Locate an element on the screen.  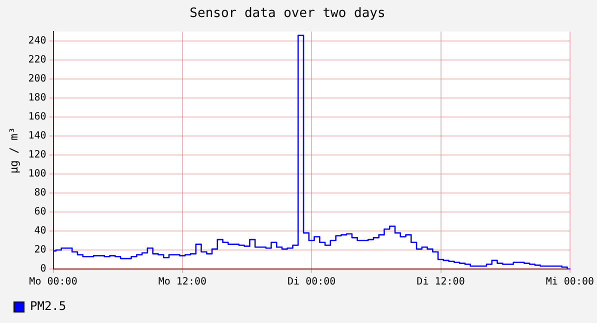
x-tick-label: Mi 00:00 is located at coordinates (570, 282).